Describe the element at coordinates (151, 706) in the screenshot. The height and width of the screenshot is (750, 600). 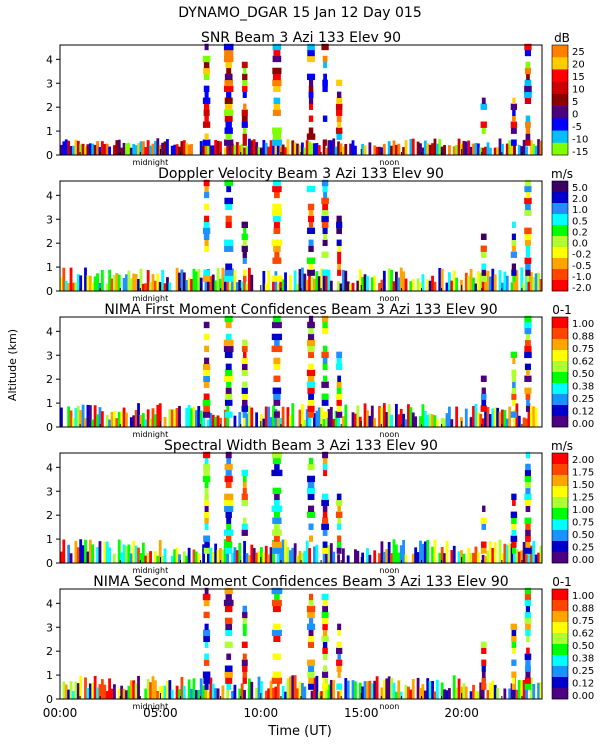
I see `midnight-marker: midnight` at that location.